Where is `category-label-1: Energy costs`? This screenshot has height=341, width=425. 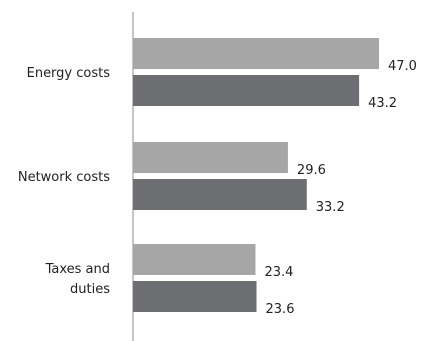 category-label-1: Energy costs is located at coordinates (69, 73).